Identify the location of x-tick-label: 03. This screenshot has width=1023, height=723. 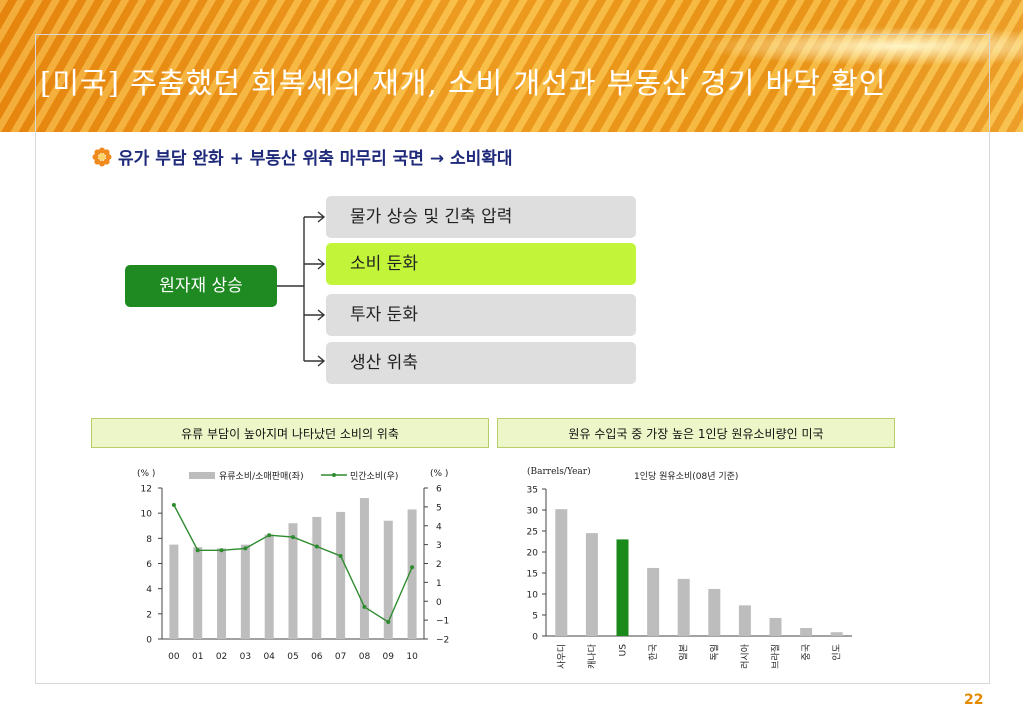
(245, 657).